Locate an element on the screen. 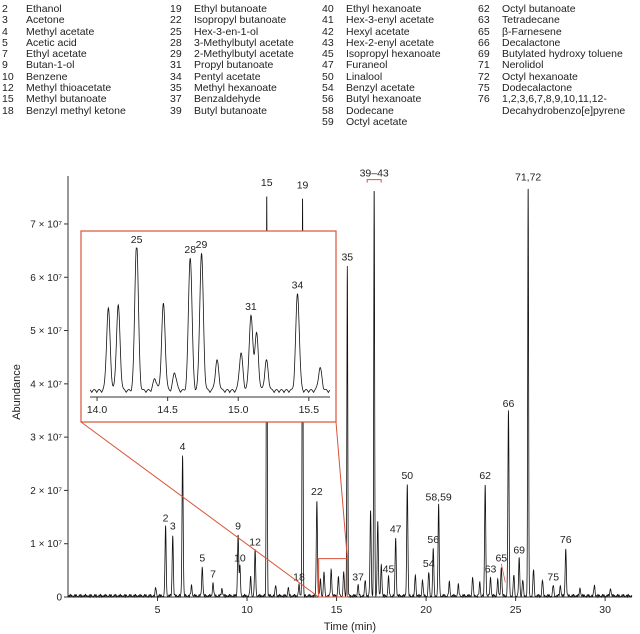 This screenshot has height=634, width=640. peak-label: 62 is located at coordinates (485, 476).